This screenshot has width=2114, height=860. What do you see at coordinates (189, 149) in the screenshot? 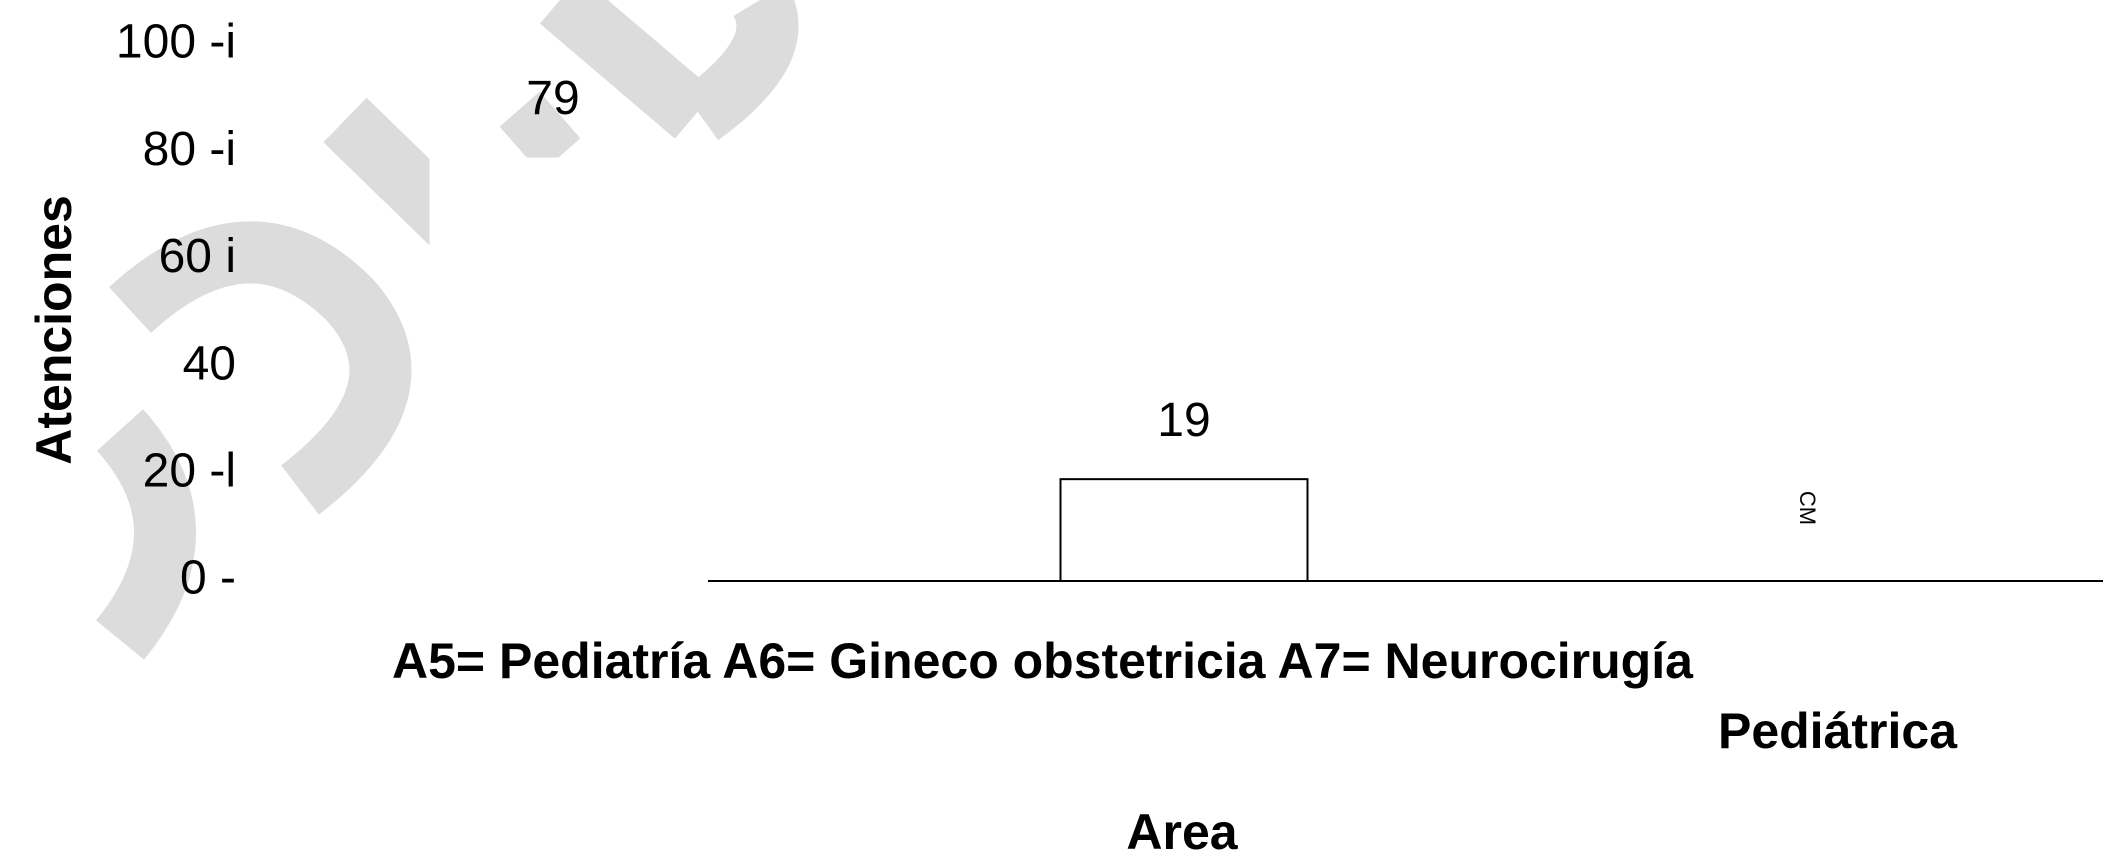
I see `y-tick-label: 80 -i` at bounding box center [189, 149].